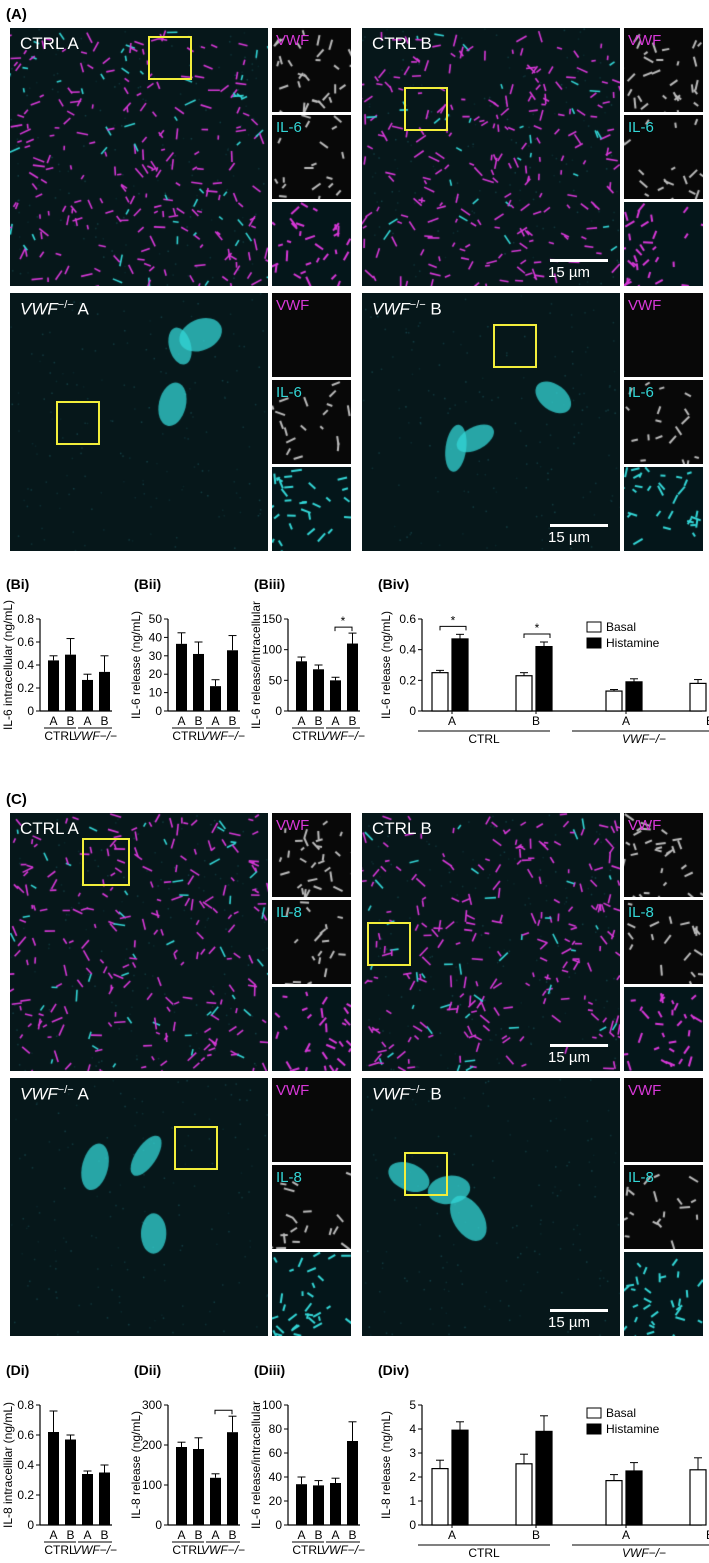 Image resolution: width=709 pixels, height=1563 pixels. What do you see at coordinates (569, 1057) in the screenshot?
I see `scale-label: 15 µm` at bounding box center [569, 1057].